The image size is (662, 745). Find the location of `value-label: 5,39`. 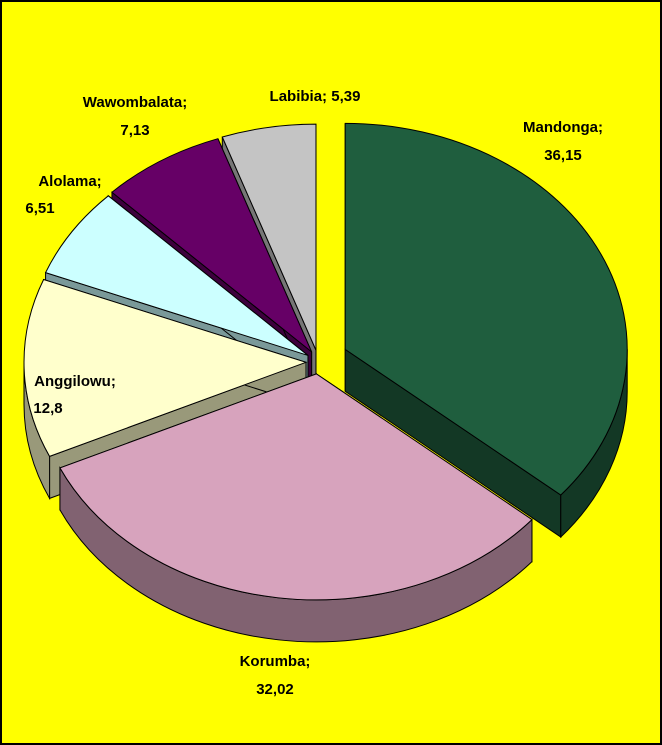

value-label: 5,39 is located at coordinates (345, 96).